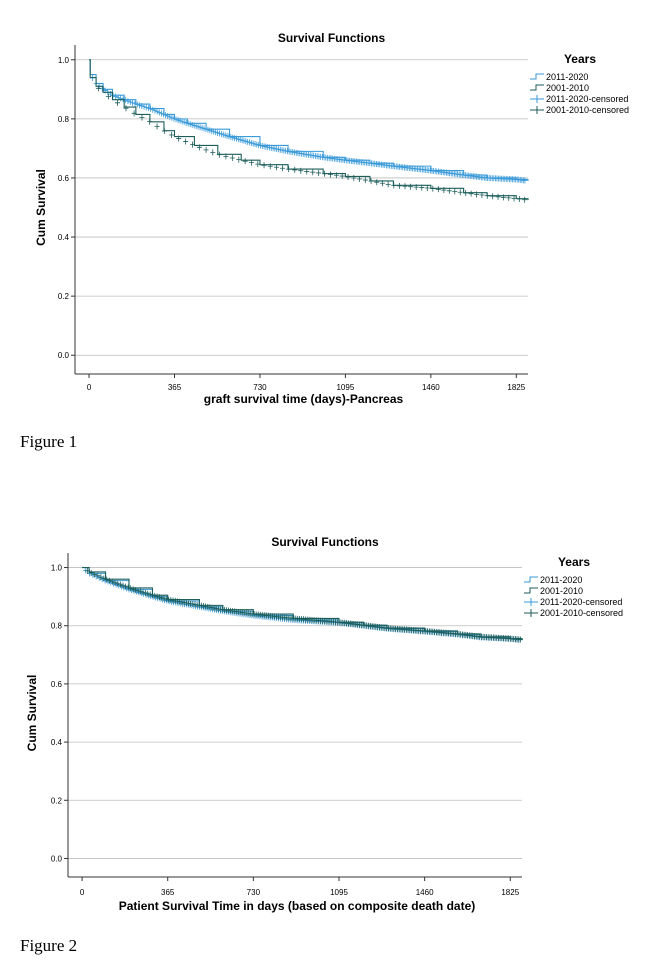 The image size is (669, 970). Describe the element at coordinates (89, 387) in the screenshot. I see `x-tick-label: 0` at that location.